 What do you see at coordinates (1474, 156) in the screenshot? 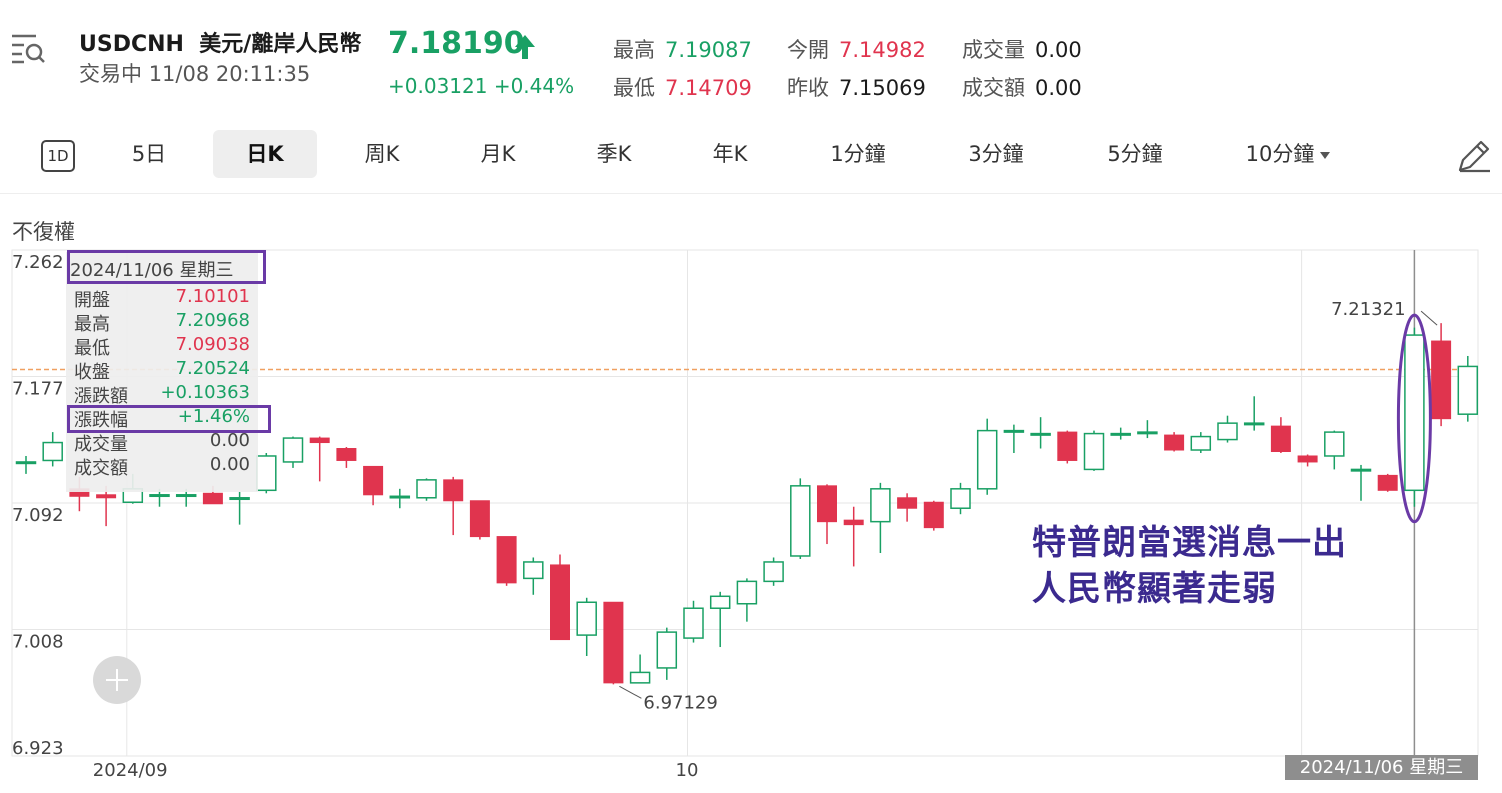
I see `pencil-draw-icon` at bounding box center [1474, 156].